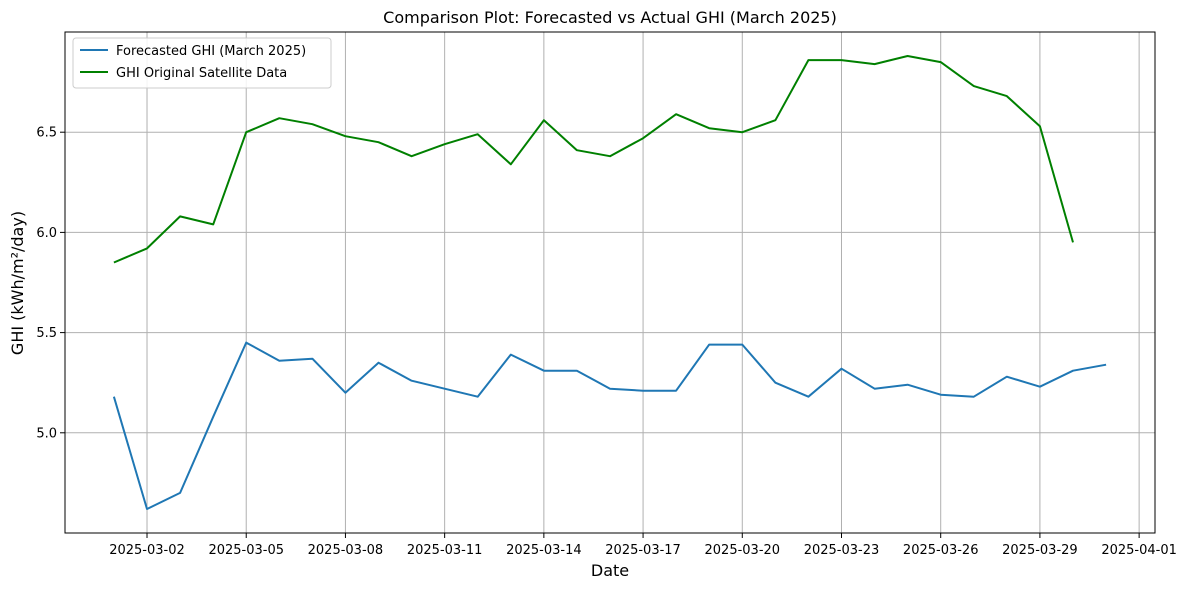  Describe the element at coordinates (17, 283) in the screenshot. I see `y-axis-label: GHI (kWh/m²/day)` at that location.